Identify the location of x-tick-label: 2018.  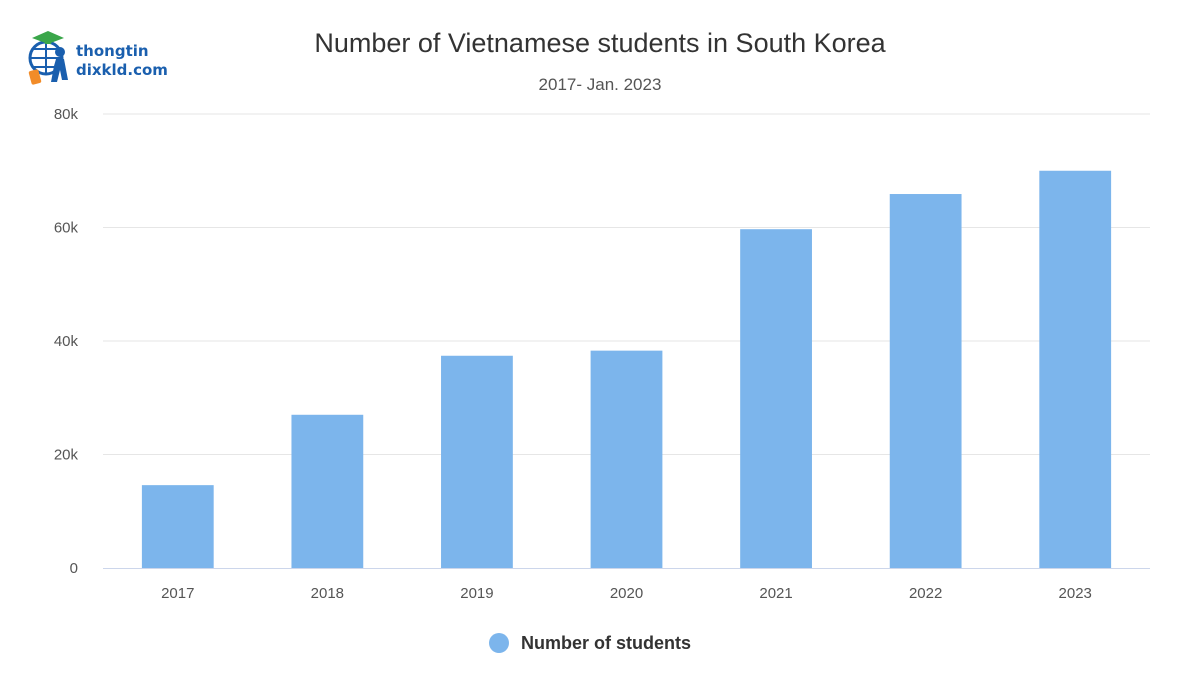
(327, 593).